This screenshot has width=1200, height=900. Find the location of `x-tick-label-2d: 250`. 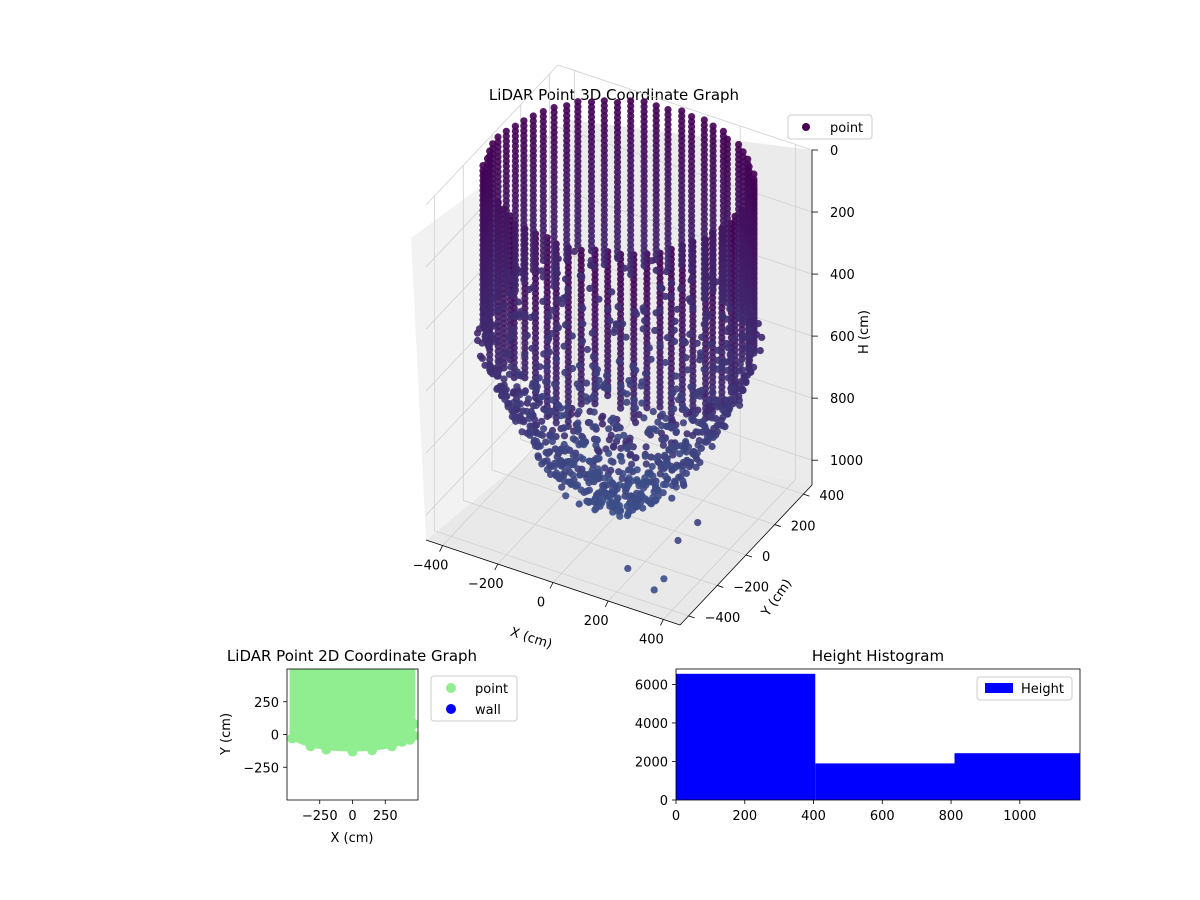

x-tick-label-2d: 250 is located at coordinates (385, 816).